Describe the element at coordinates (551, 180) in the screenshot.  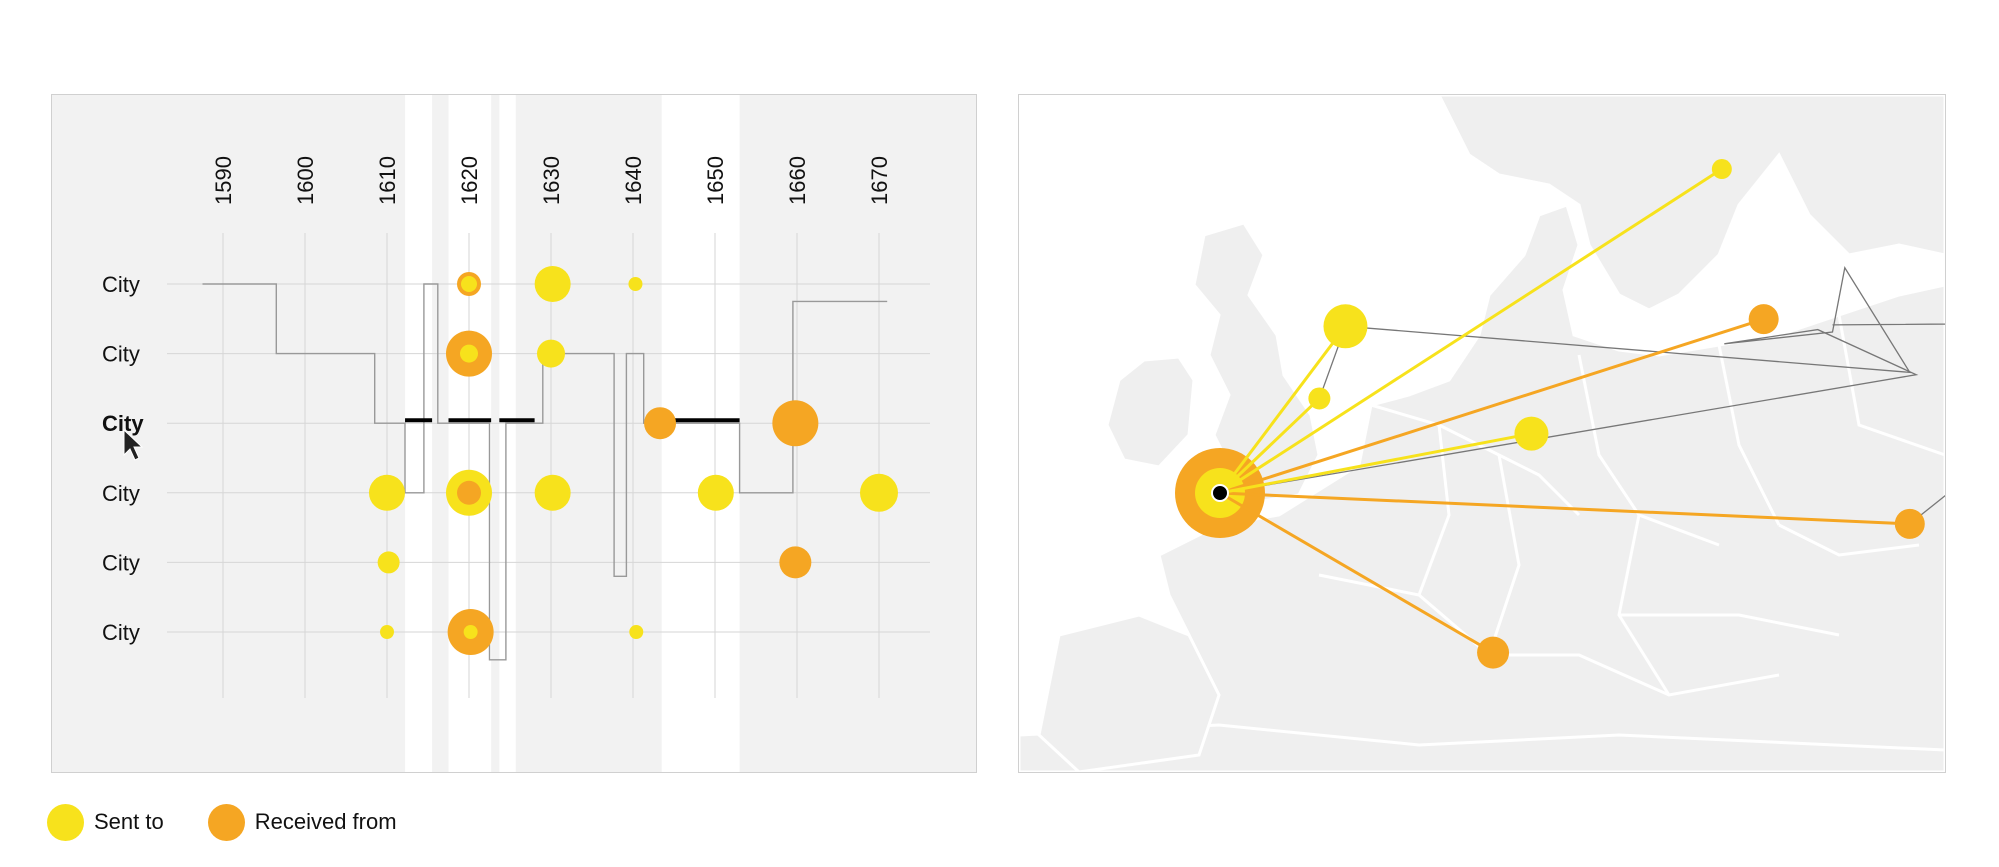
I see `year-tick-label: 1630` at that location.